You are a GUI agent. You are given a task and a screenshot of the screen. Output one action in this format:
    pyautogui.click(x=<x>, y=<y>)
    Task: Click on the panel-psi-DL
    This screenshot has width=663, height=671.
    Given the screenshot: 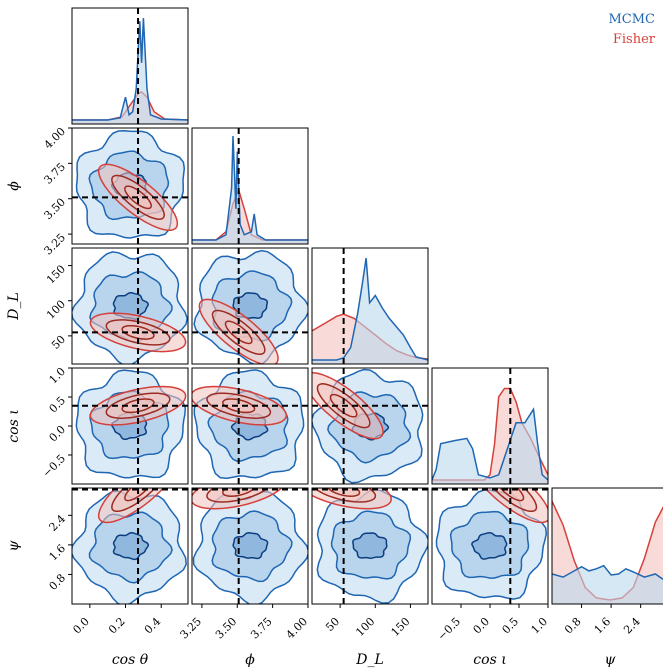 What is the action you would take?
    pyautogui.click(x=370, y=546)
    